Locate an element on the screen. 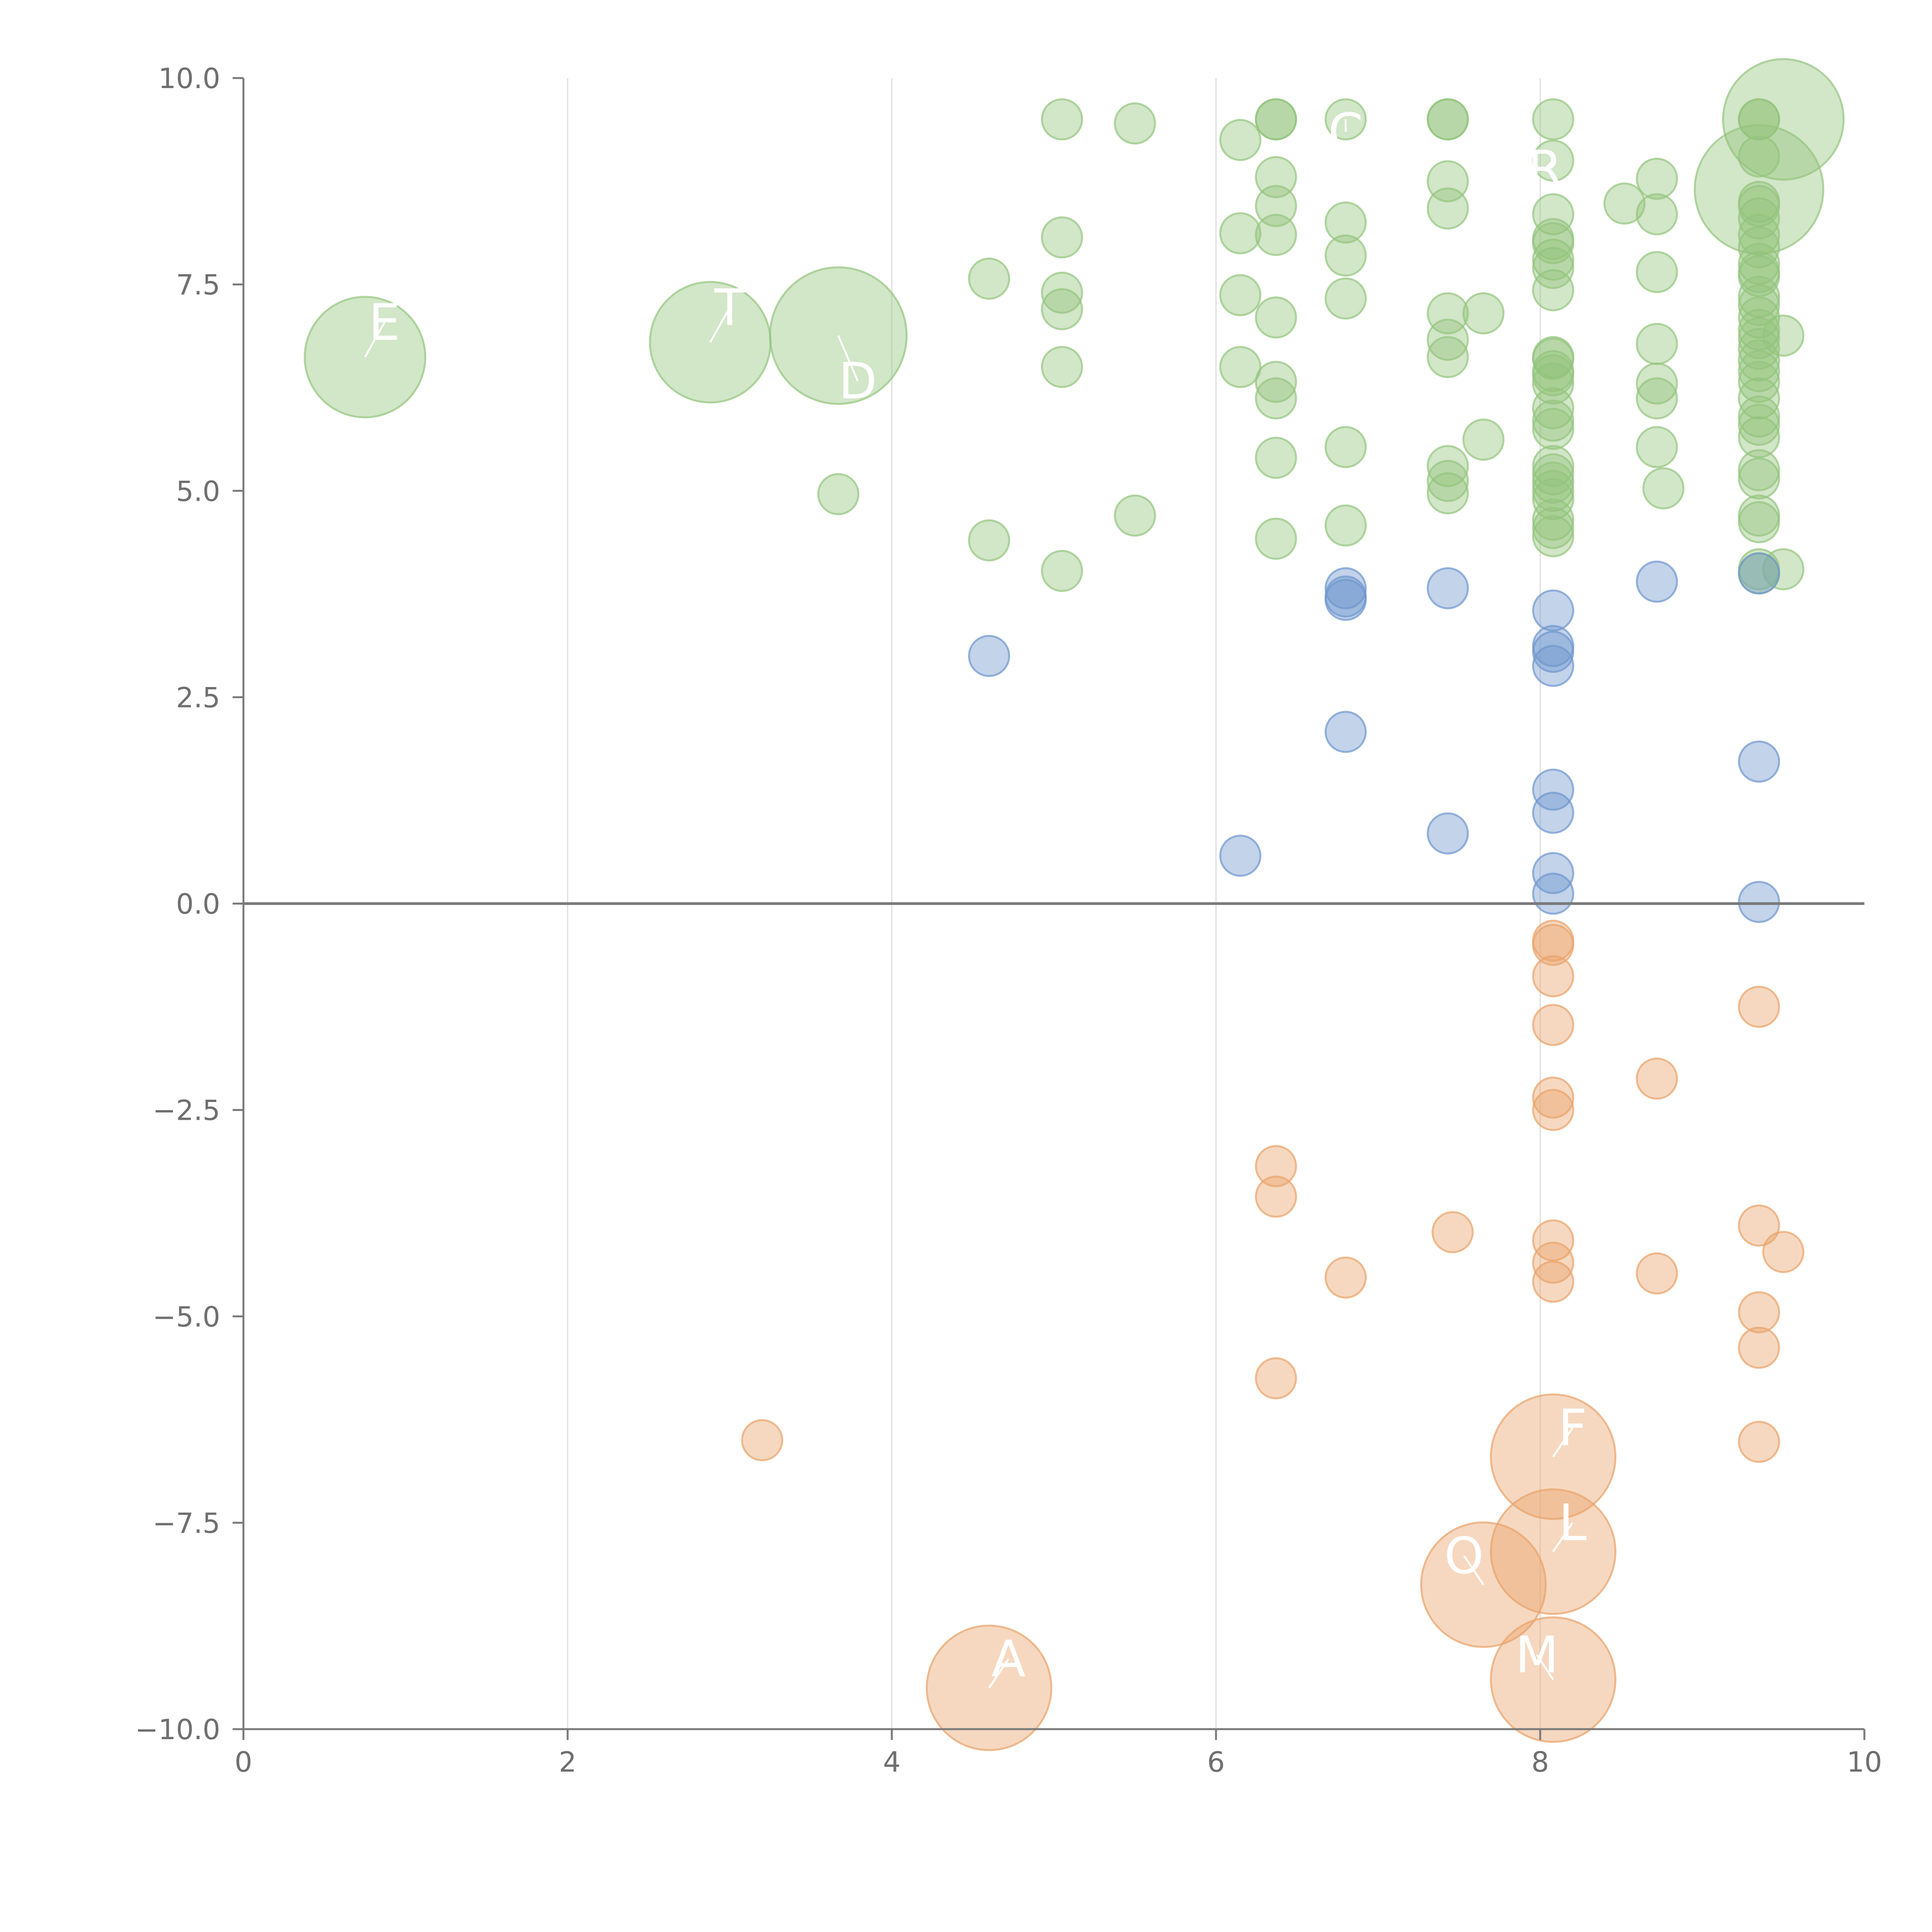 The width and height of the screenshot is (1932, 1932). y-tick-label: −10.0 is located at coordinates (177, 1729).